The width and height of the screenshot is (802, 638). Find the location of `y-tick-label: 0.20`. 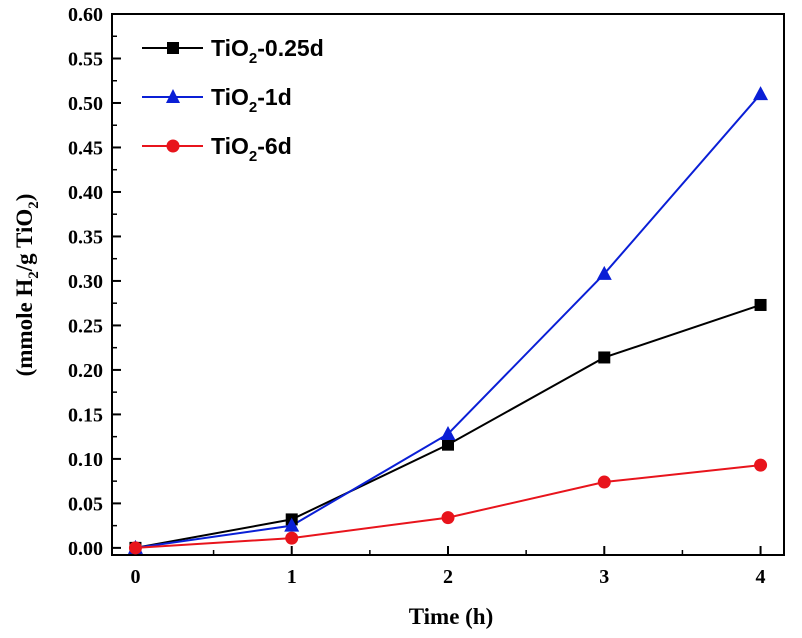

y-tick-label: 0.20 is located at coordinates (85, 371).